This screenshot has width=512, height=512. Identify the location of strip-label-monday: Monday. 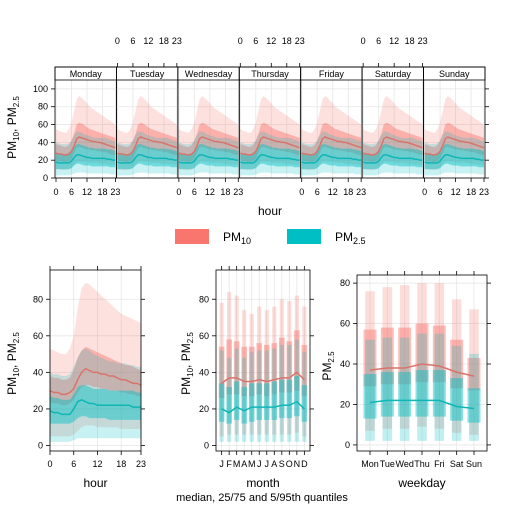
(86, 74).